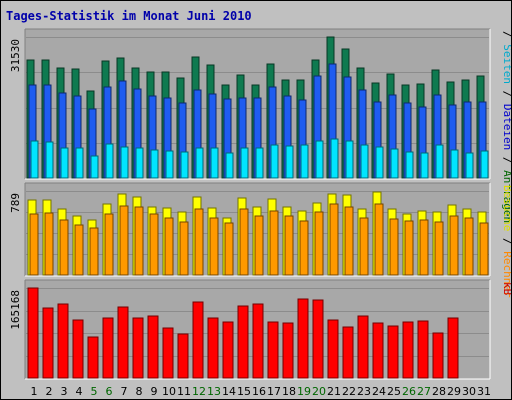 The height and width of the screenshot is (400, 512). What do you see at coordinates (319, 391) in the screenshot?
I see `x-tick-label-day-20: 20` at bounding box center [319, 391].